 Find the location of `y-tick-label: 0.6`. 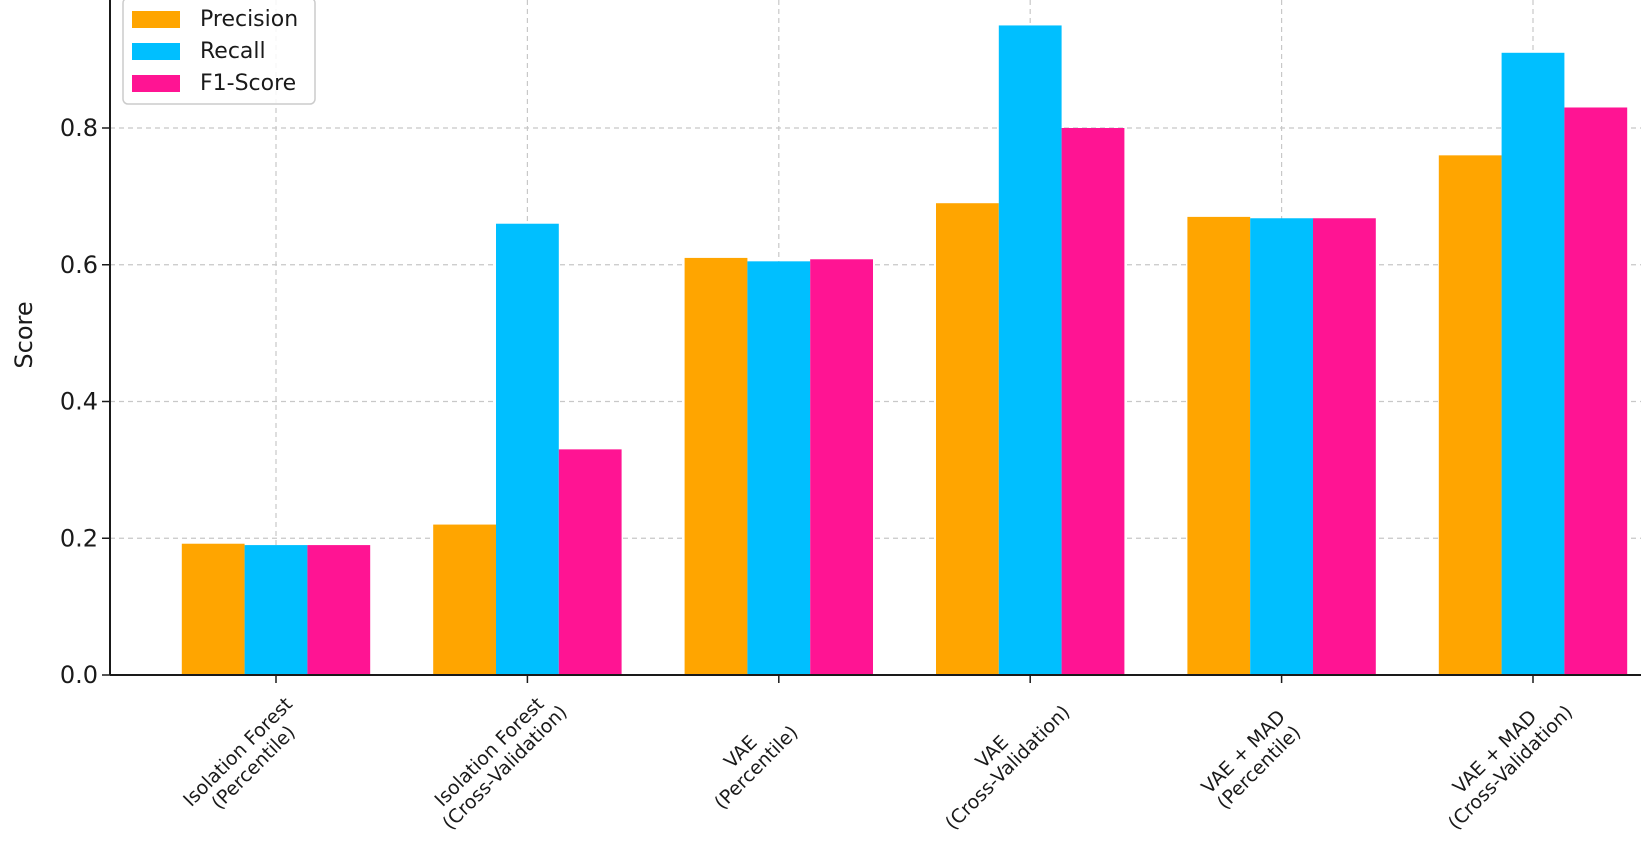

y-tick-label: 0.6 is located at coordinates (79, 265).